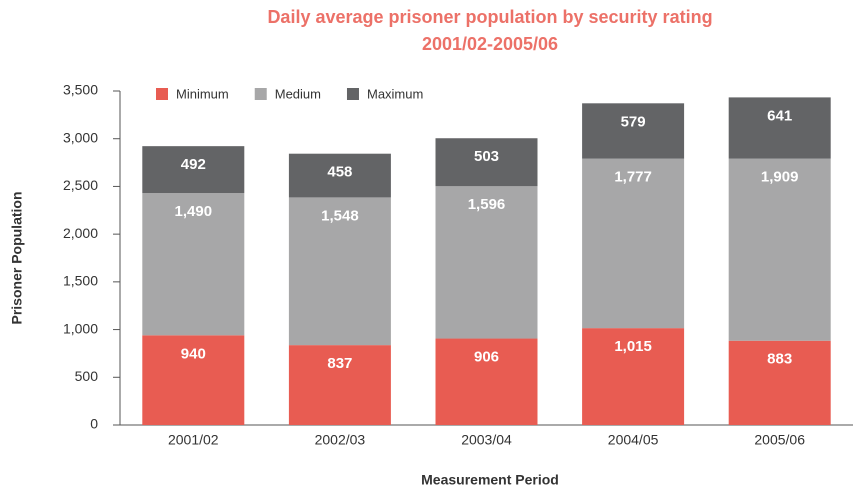  Describe the element at coordinates (80, 281) in the screenshot. I see `y-tick-label: 1,500` at that location.